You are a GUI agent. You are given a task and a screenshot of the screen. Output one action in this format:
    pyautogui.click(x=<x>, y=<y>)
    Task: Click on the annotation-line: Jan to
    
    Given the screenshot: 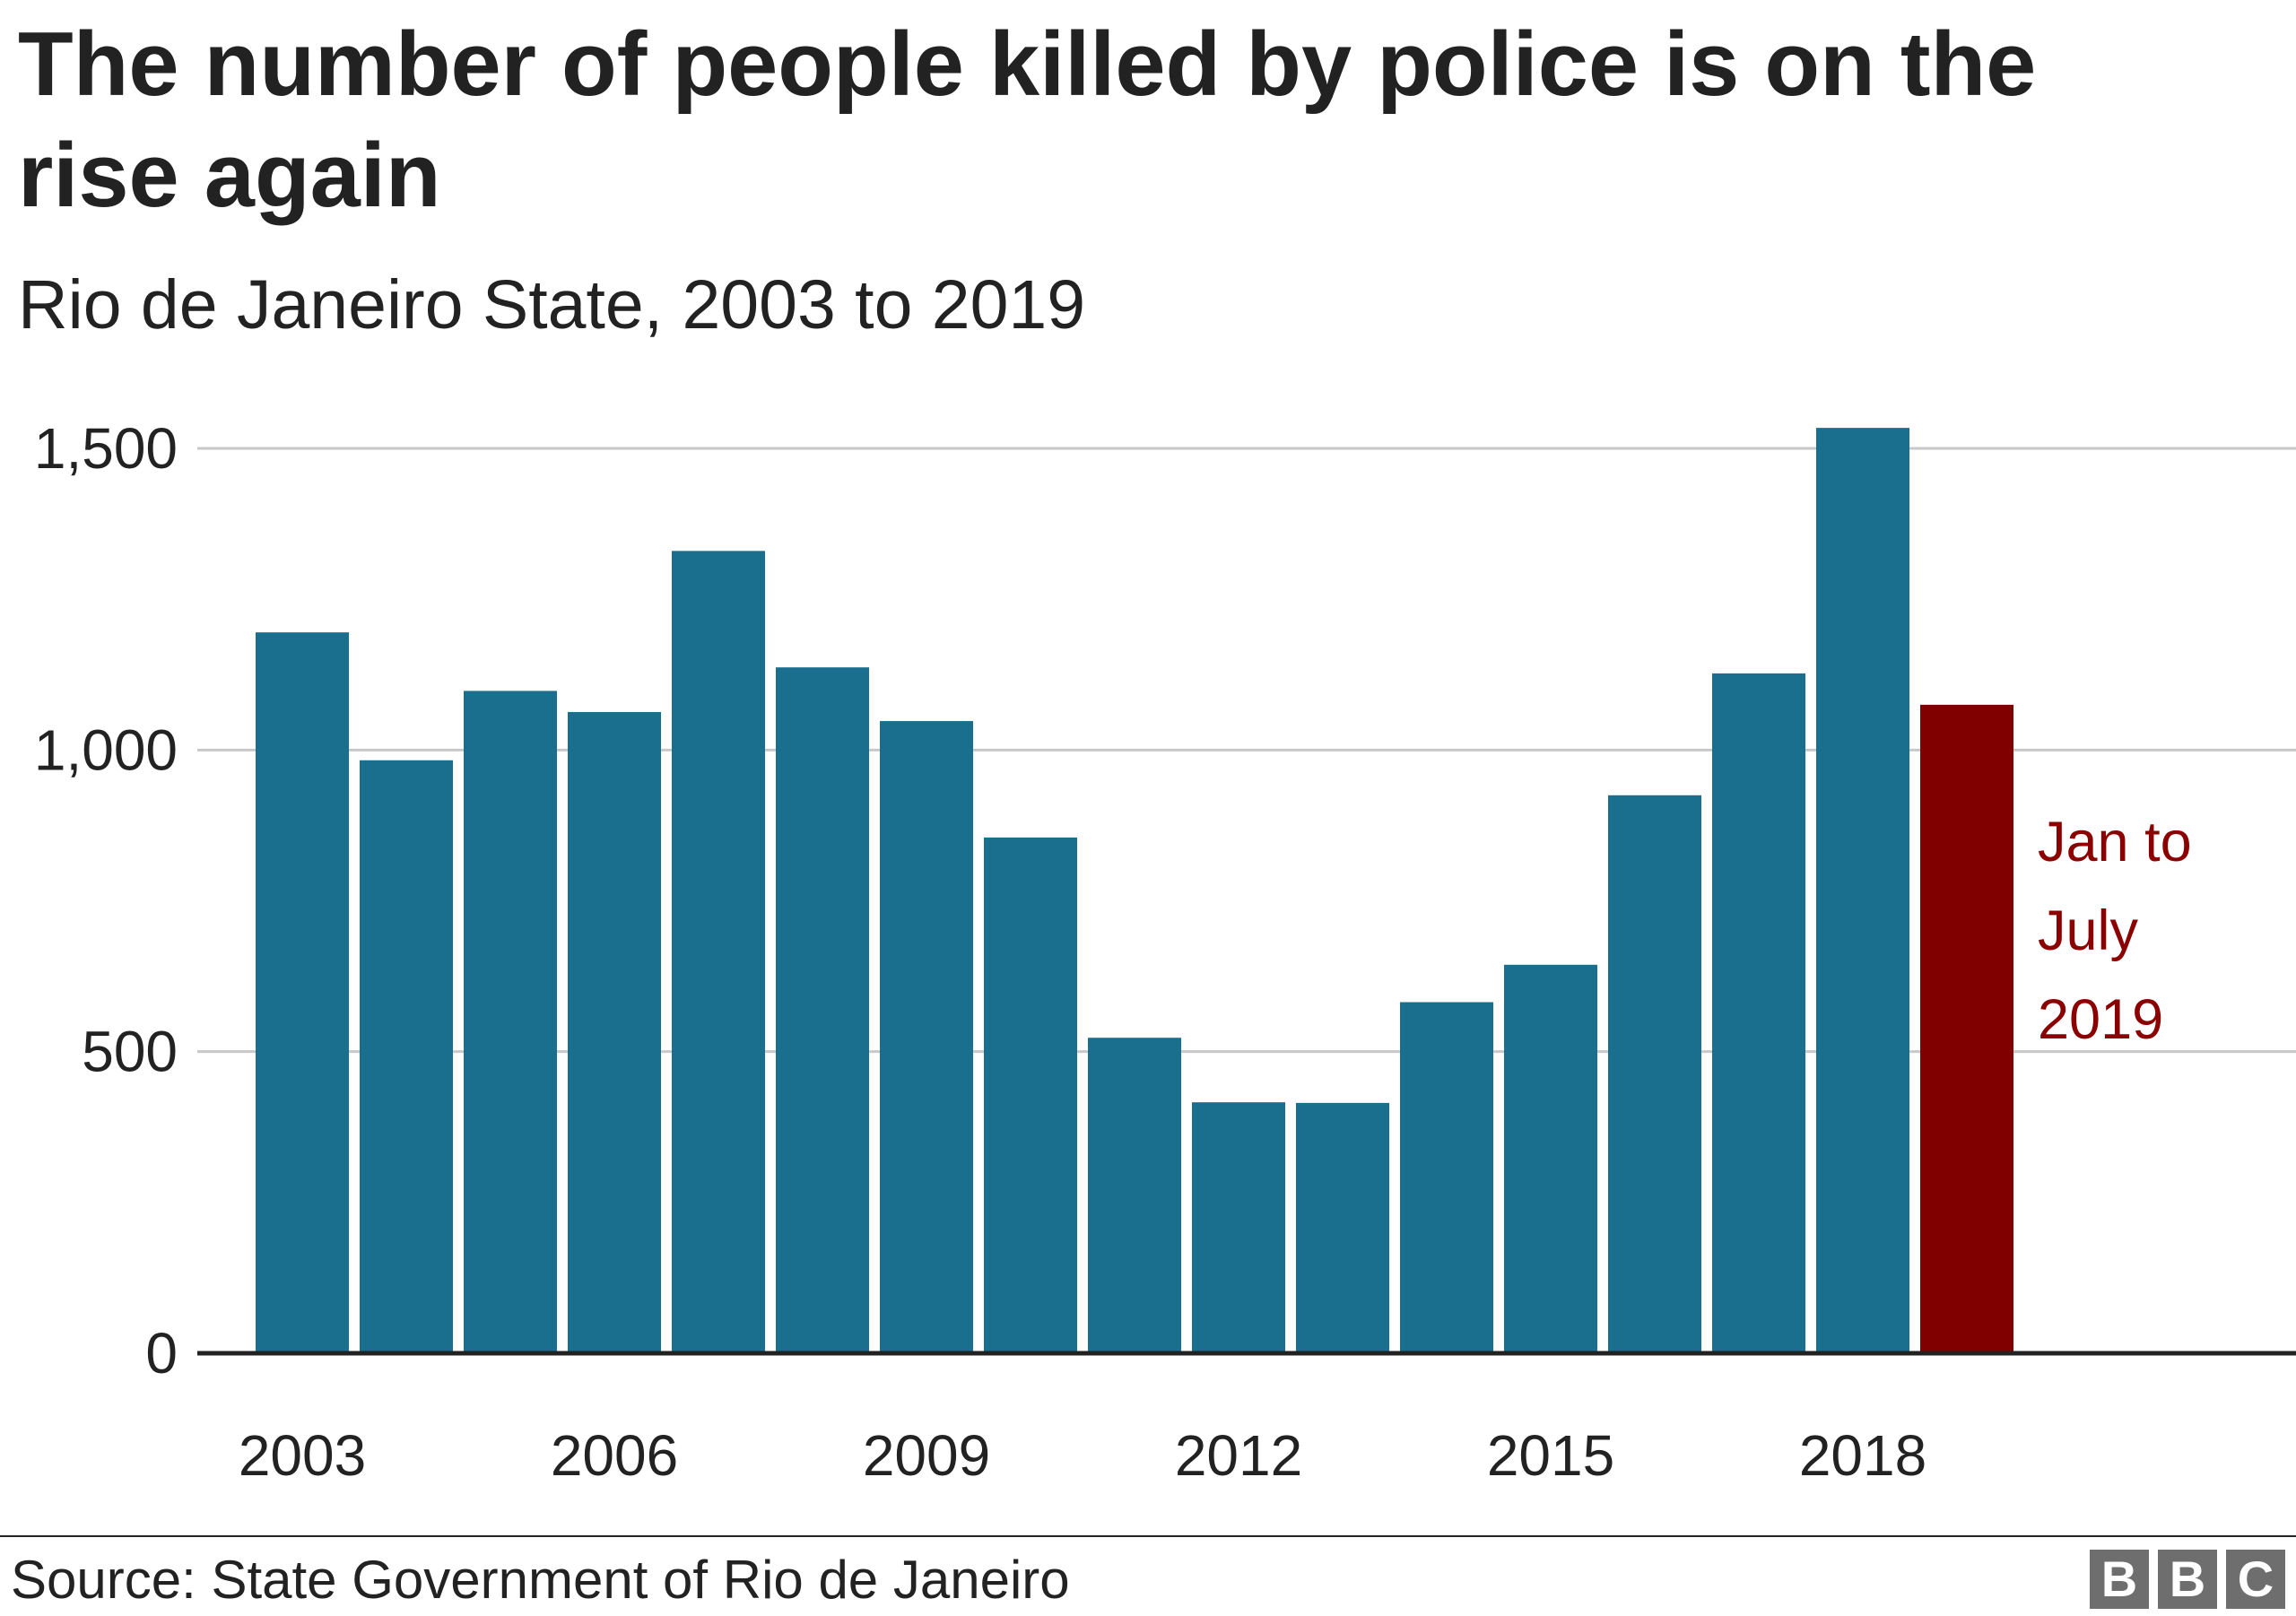 What is the action you would take?
    pyautogui.click(x=2115, y=842)
    